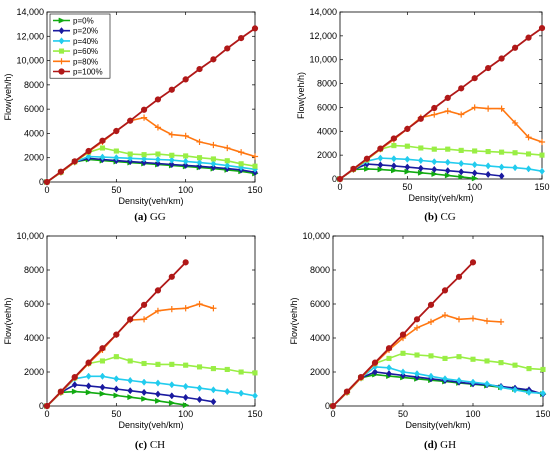  I want to click on series-p=40%, so click(441, 168).